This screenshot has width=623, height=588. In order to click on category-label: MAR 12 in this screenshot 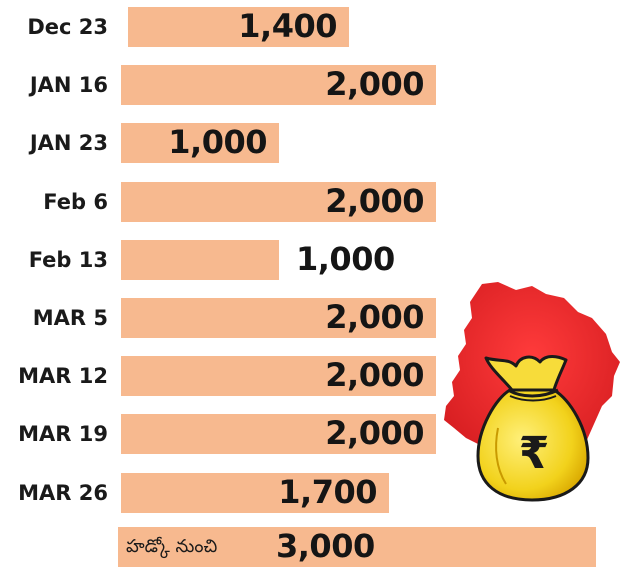, I will do `click(63, 376)`.